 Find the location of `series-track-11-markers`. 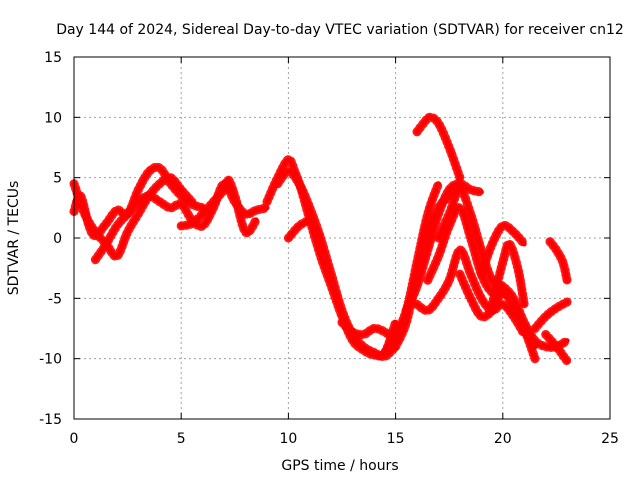

series-track-11-markers is located at coordinates (443, 247).